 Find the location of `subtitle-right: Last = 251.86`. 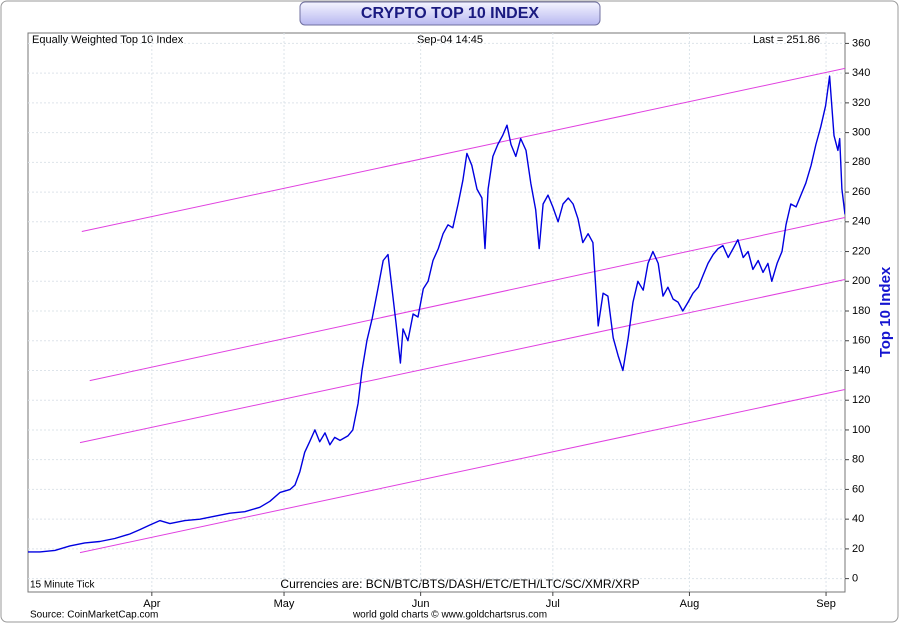

subtitle-right: Last = 251.86 is located at coordinates (786, 40).